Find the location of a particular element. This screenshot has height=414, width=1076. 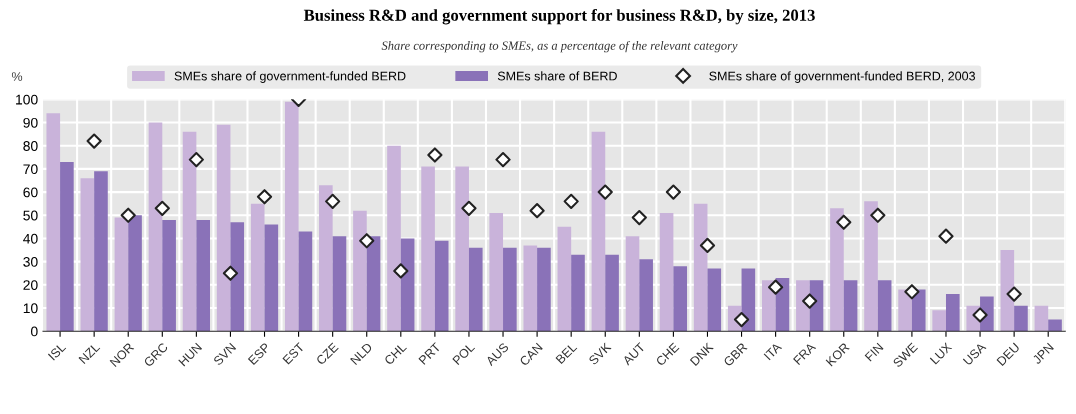

y-tick-label: 90 is located at coordinates (30, 122).